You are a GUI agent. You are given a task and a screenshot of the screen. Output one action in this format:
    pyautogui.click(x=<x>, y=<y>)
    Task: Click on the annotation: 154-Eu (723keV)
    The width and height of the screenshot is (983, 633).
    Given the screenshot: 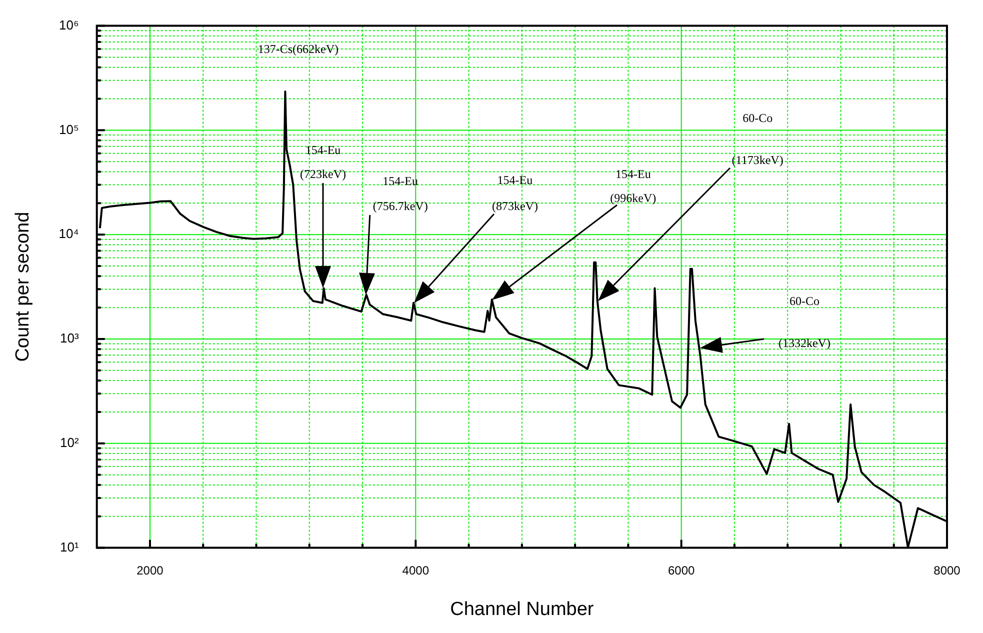 What is the action you would take?
    pyautogui.click(x=323, y=162)
    